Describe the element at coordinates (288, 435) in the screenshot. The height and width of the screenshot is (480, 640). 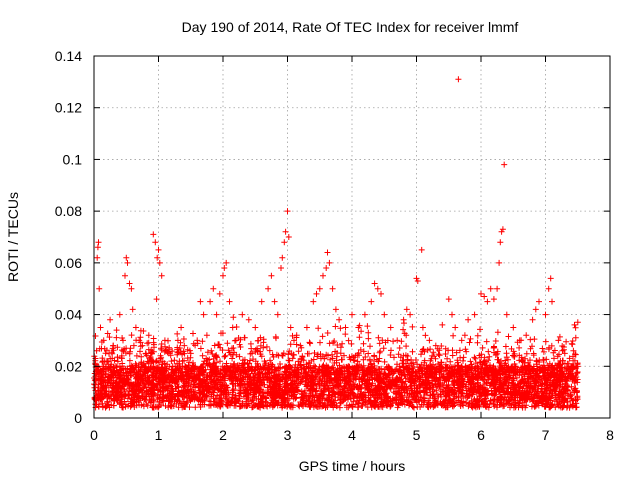
I see `x-tick-label: 3` at that location.